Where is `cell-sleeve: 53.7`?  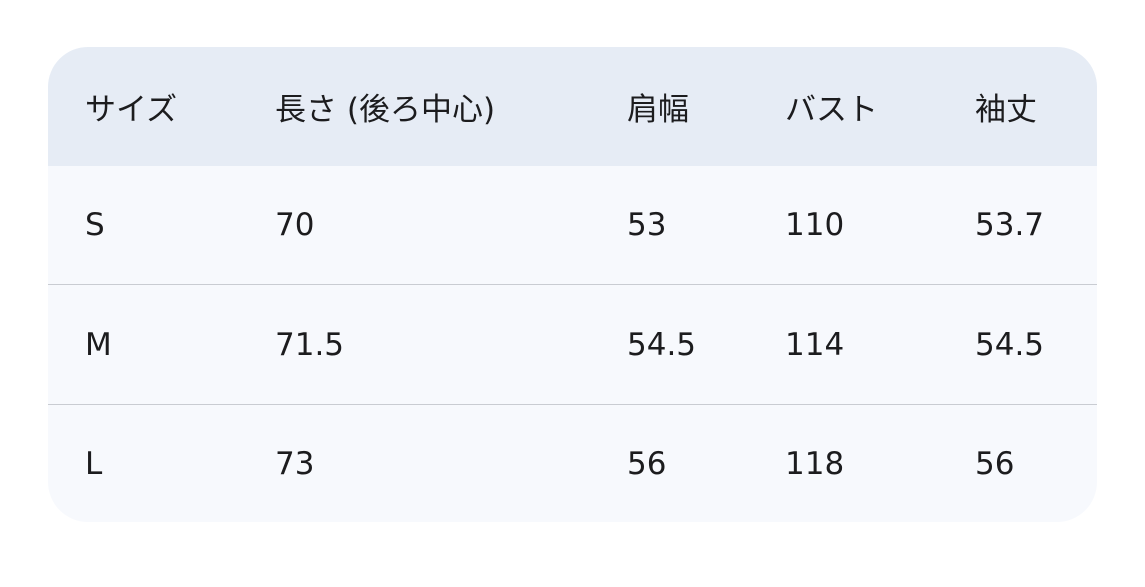
cell-sleeve: 53.7 is located at coordinates (1010, 225).